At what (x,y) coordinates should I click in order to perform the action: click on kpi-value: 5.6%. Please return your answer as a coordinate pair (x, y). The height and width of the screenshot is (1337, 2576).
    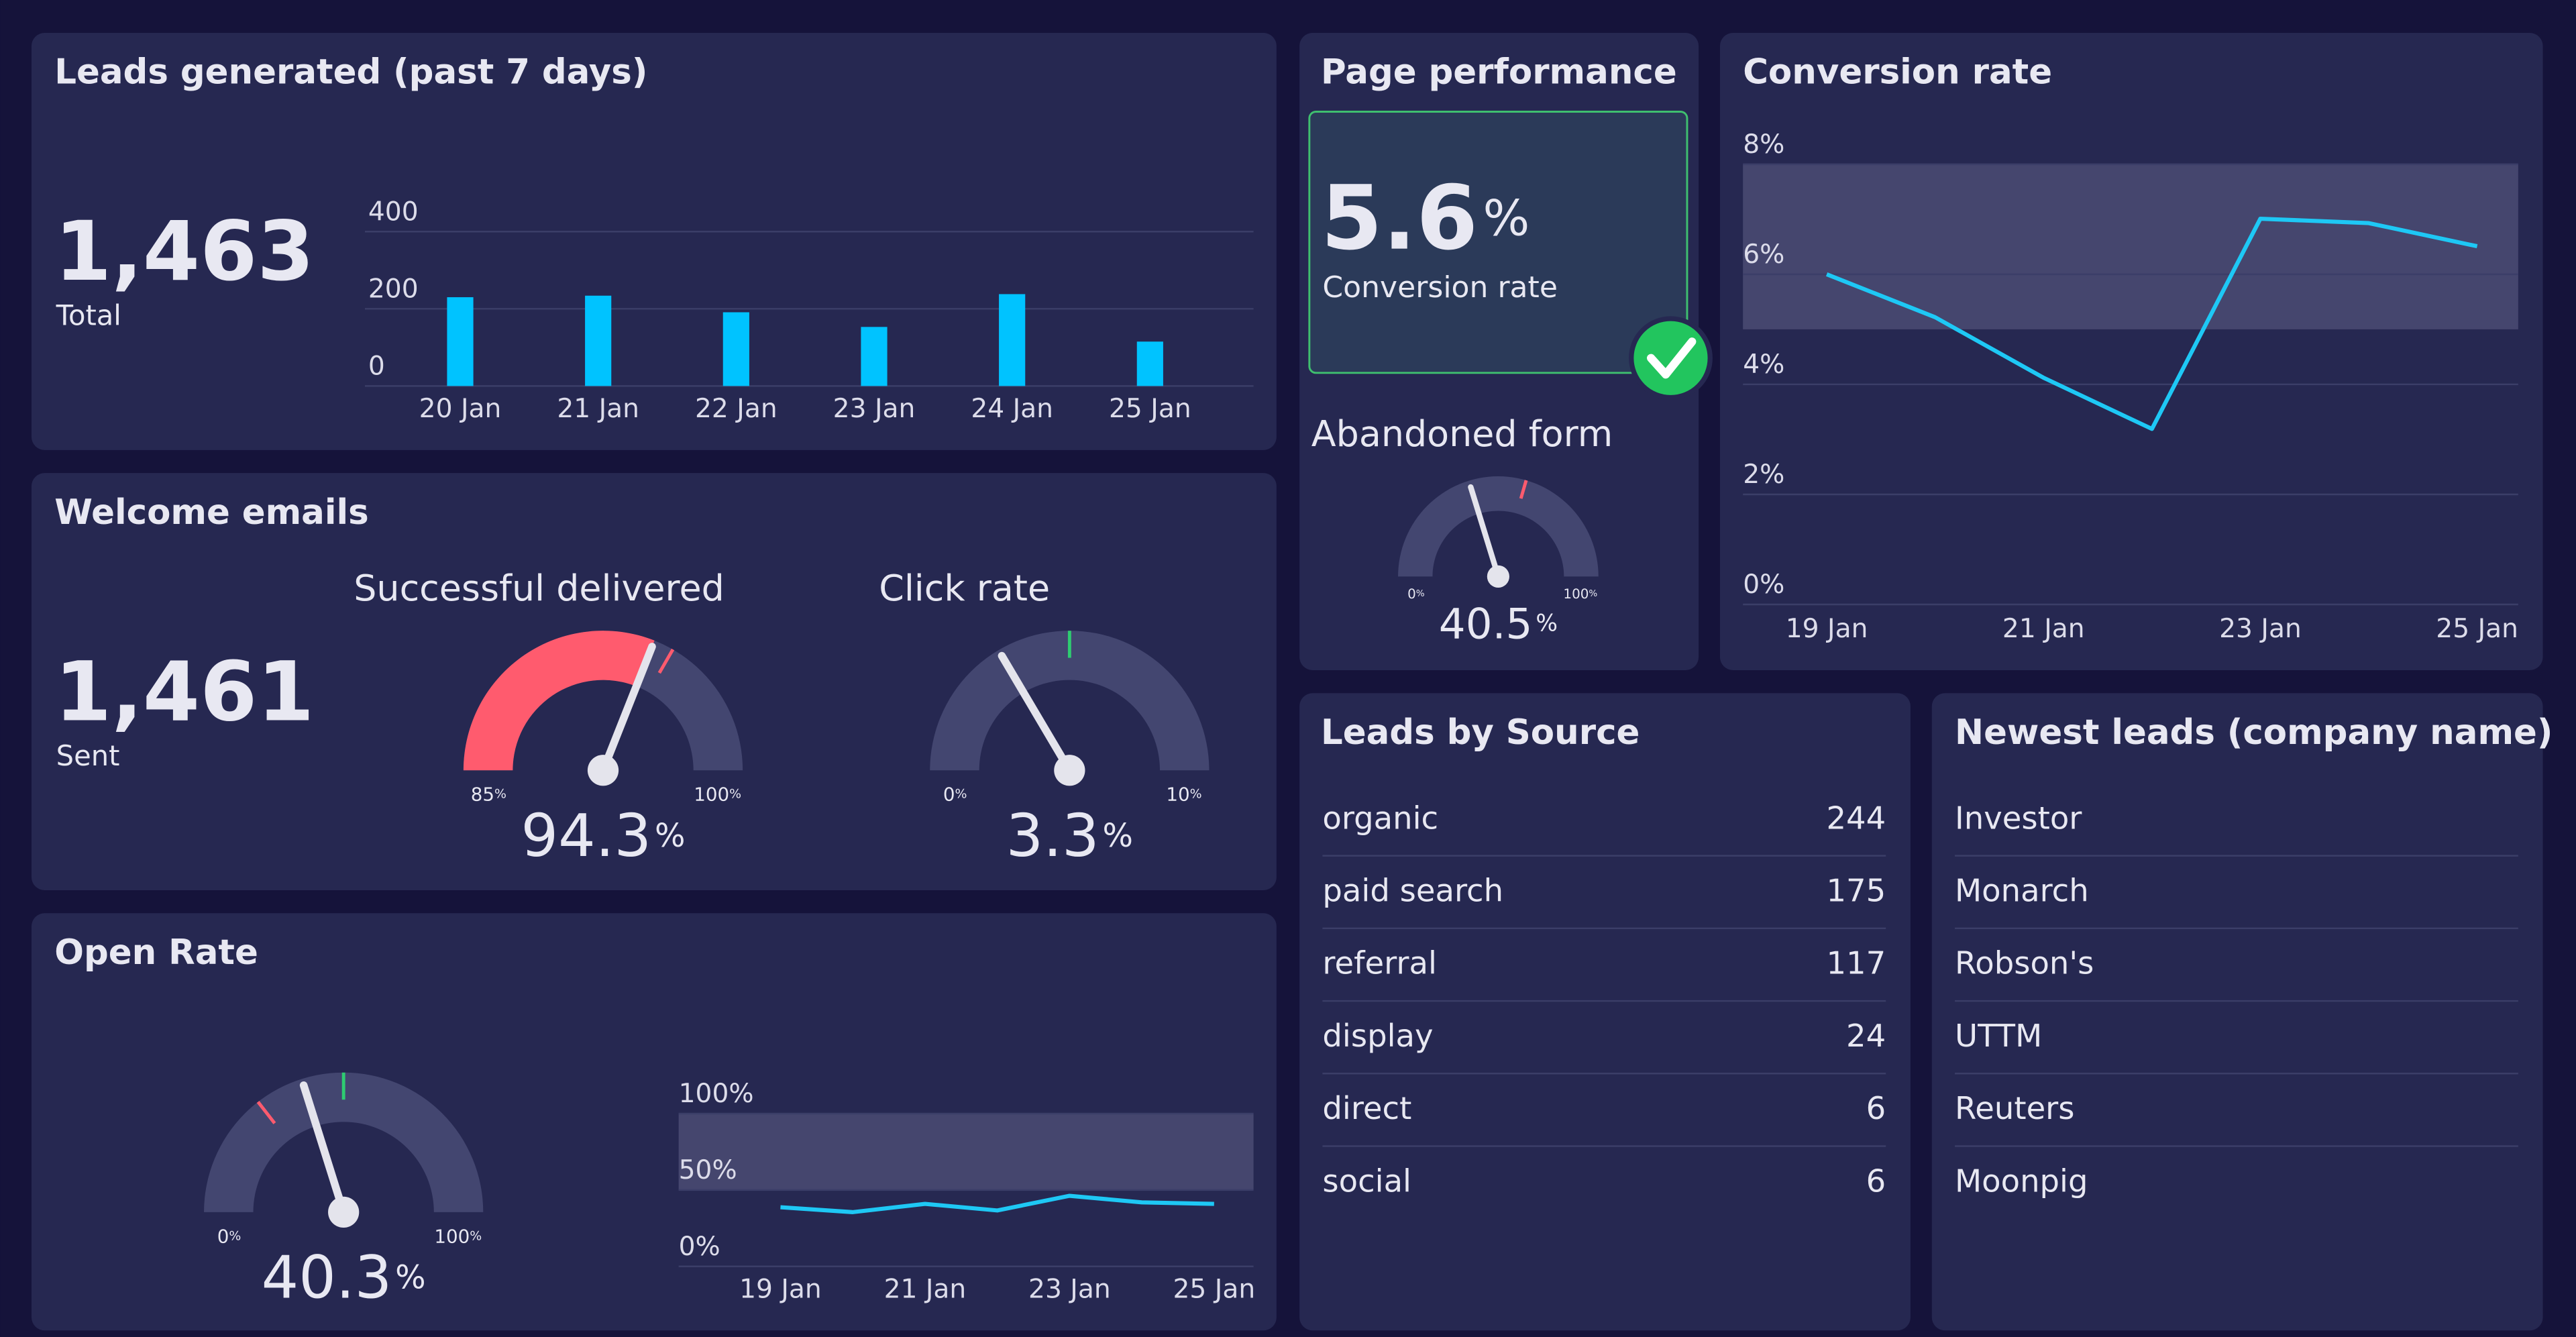
    Looking at the image, I should click on (1425, 218).